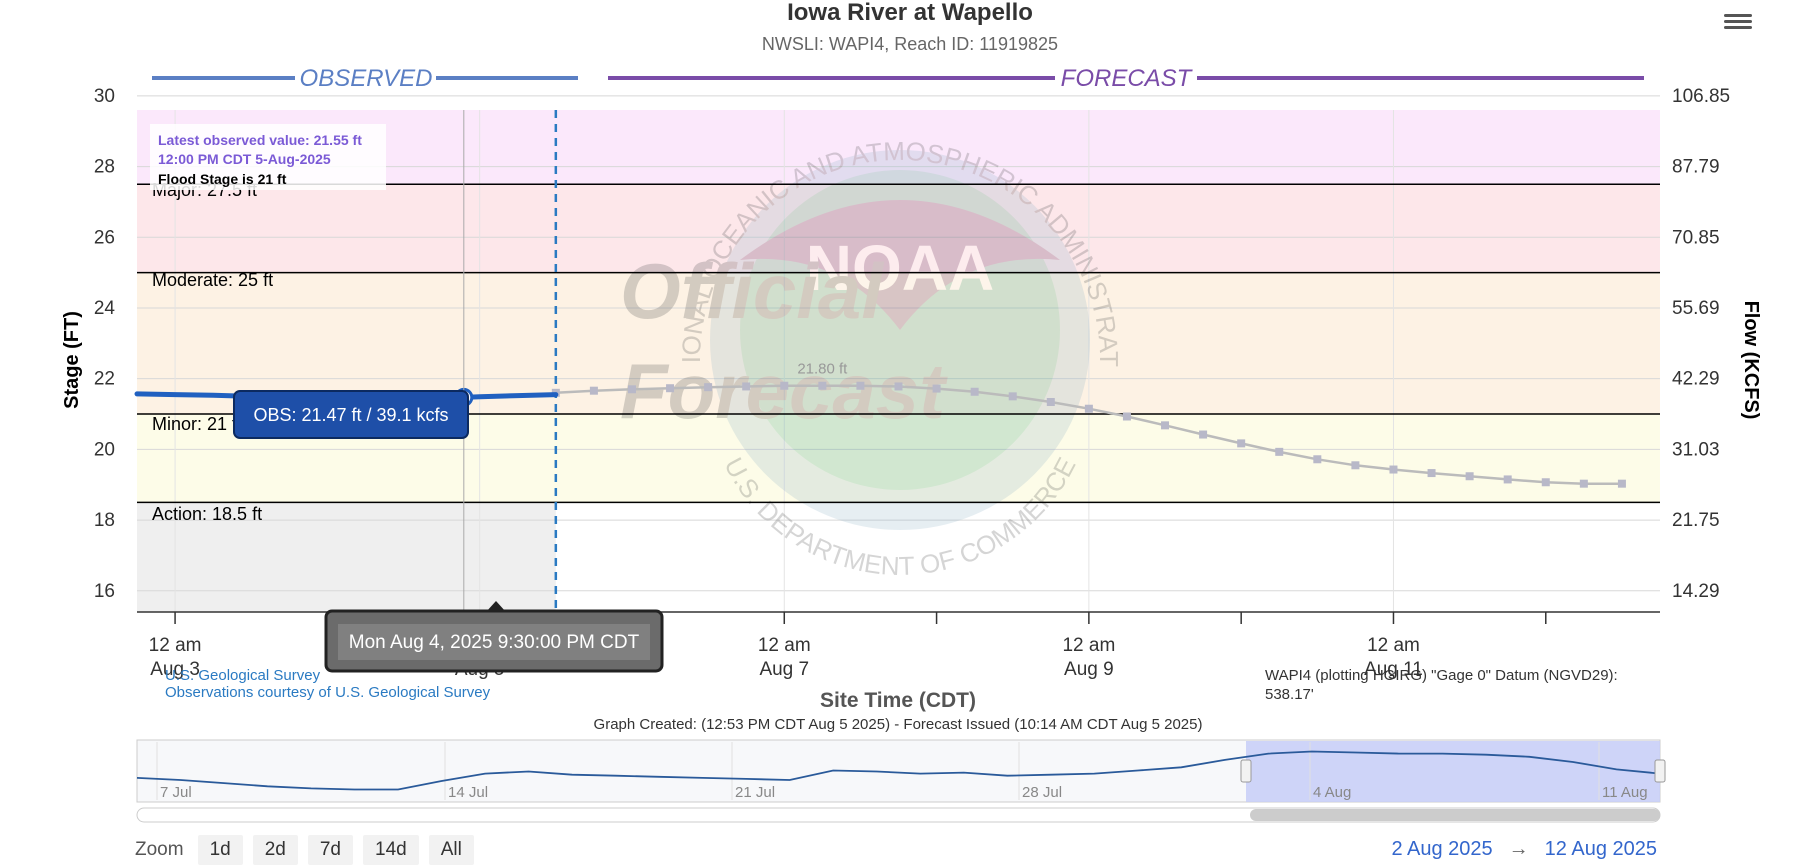 This screenshot has height=868, width=1803. Describe the element at coordinates (494, 642) in the screenshot. I see `crosshair-time-inner` at that location.